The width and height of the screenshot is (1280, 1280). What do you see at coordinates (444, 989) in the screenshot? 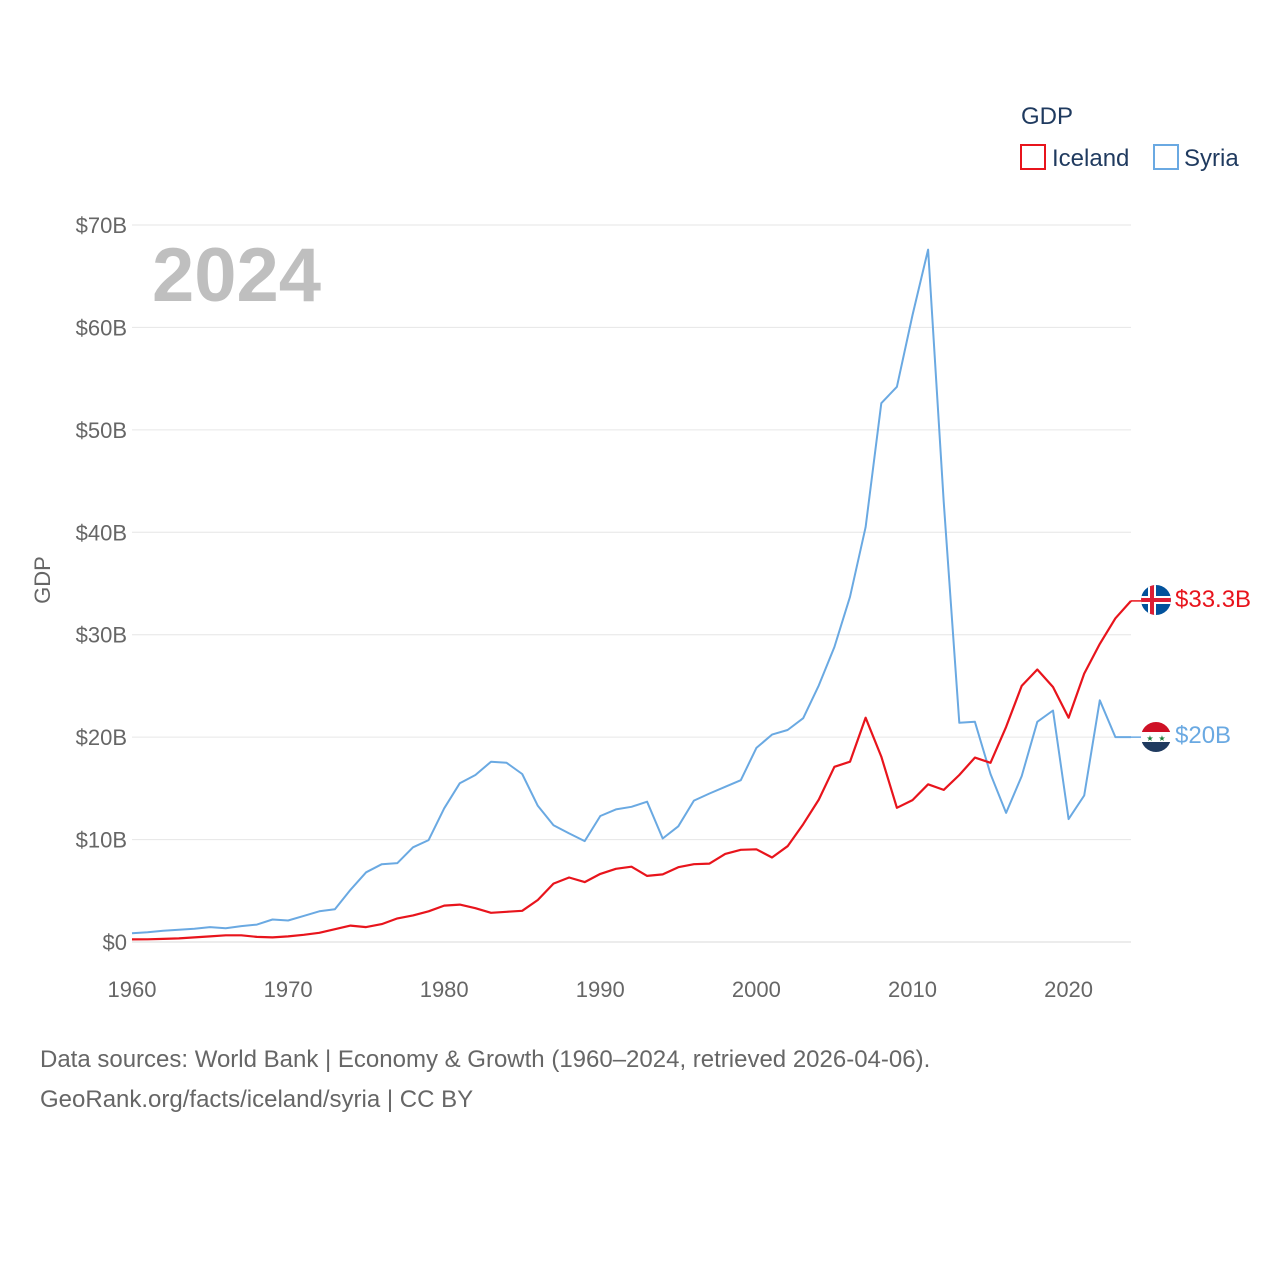
I see `x-tick-label: 1980` at bounding box center [444, 989].